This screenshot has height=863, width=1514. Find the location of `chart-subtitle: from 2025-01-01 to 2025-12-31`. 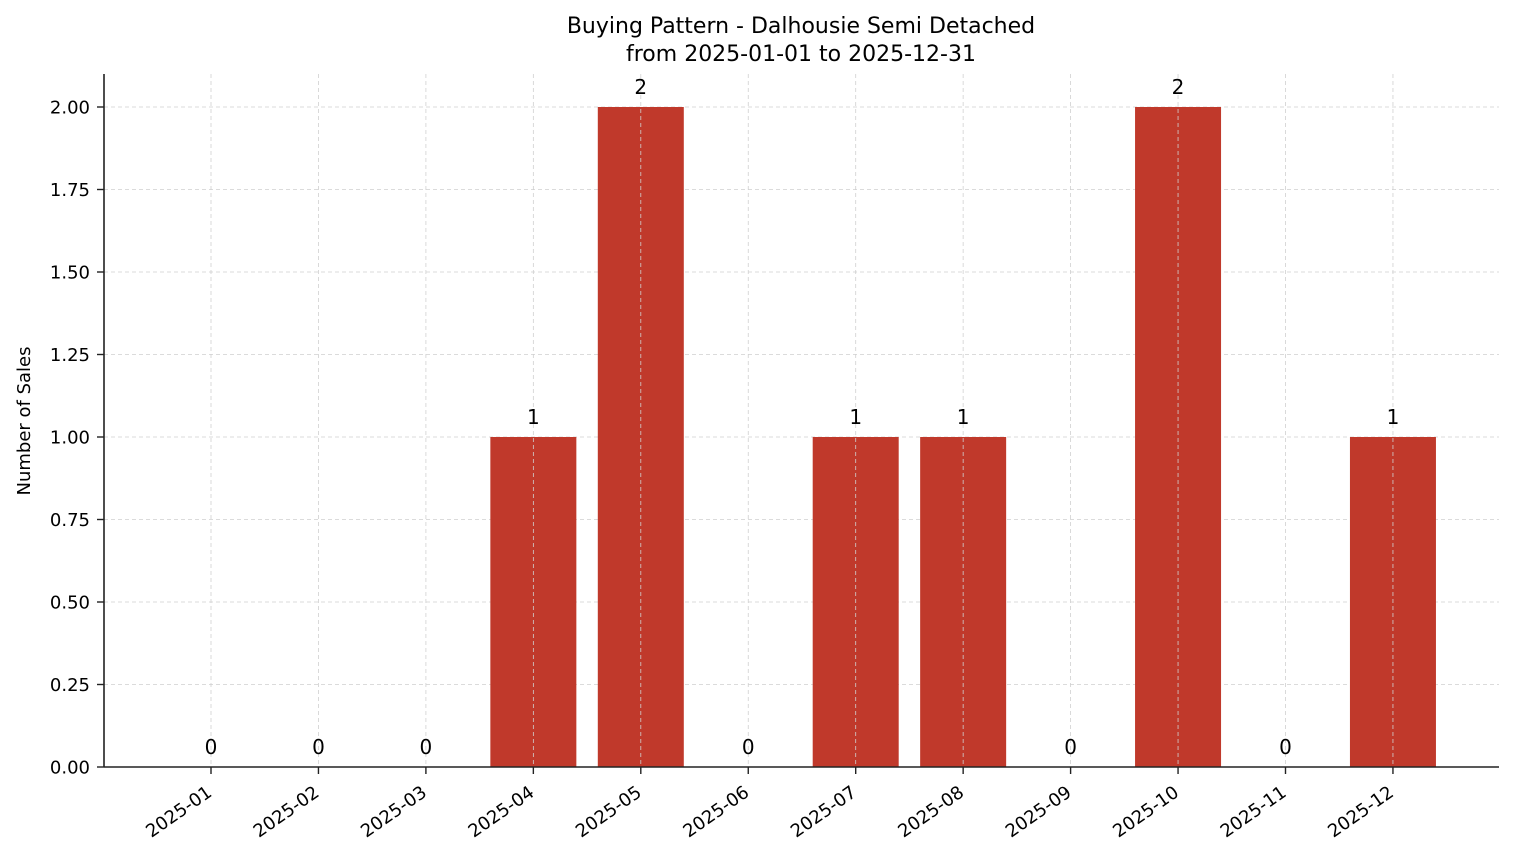

chart-subtitle: from 2025-01-01 to 2025-12-31 is located at coordinates (801, 54).